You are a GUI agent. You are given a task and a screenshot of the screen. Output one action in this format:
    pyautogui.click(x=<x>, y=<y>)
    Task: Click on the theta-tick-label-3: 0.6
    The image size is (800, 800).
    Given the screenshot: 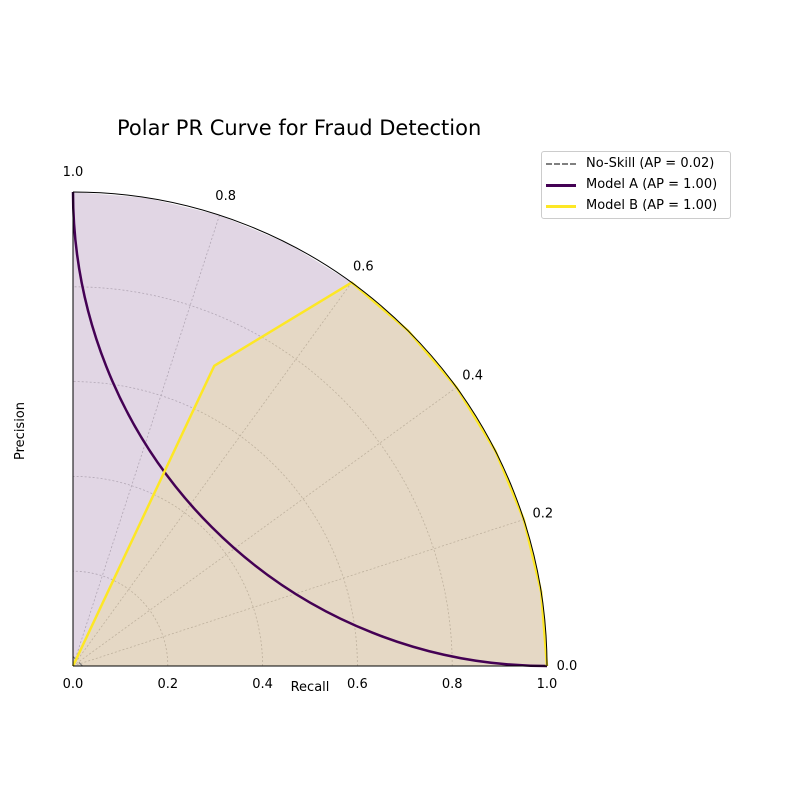 What is the action you would take?
    pyautogui.click(x=363, y=266)
    